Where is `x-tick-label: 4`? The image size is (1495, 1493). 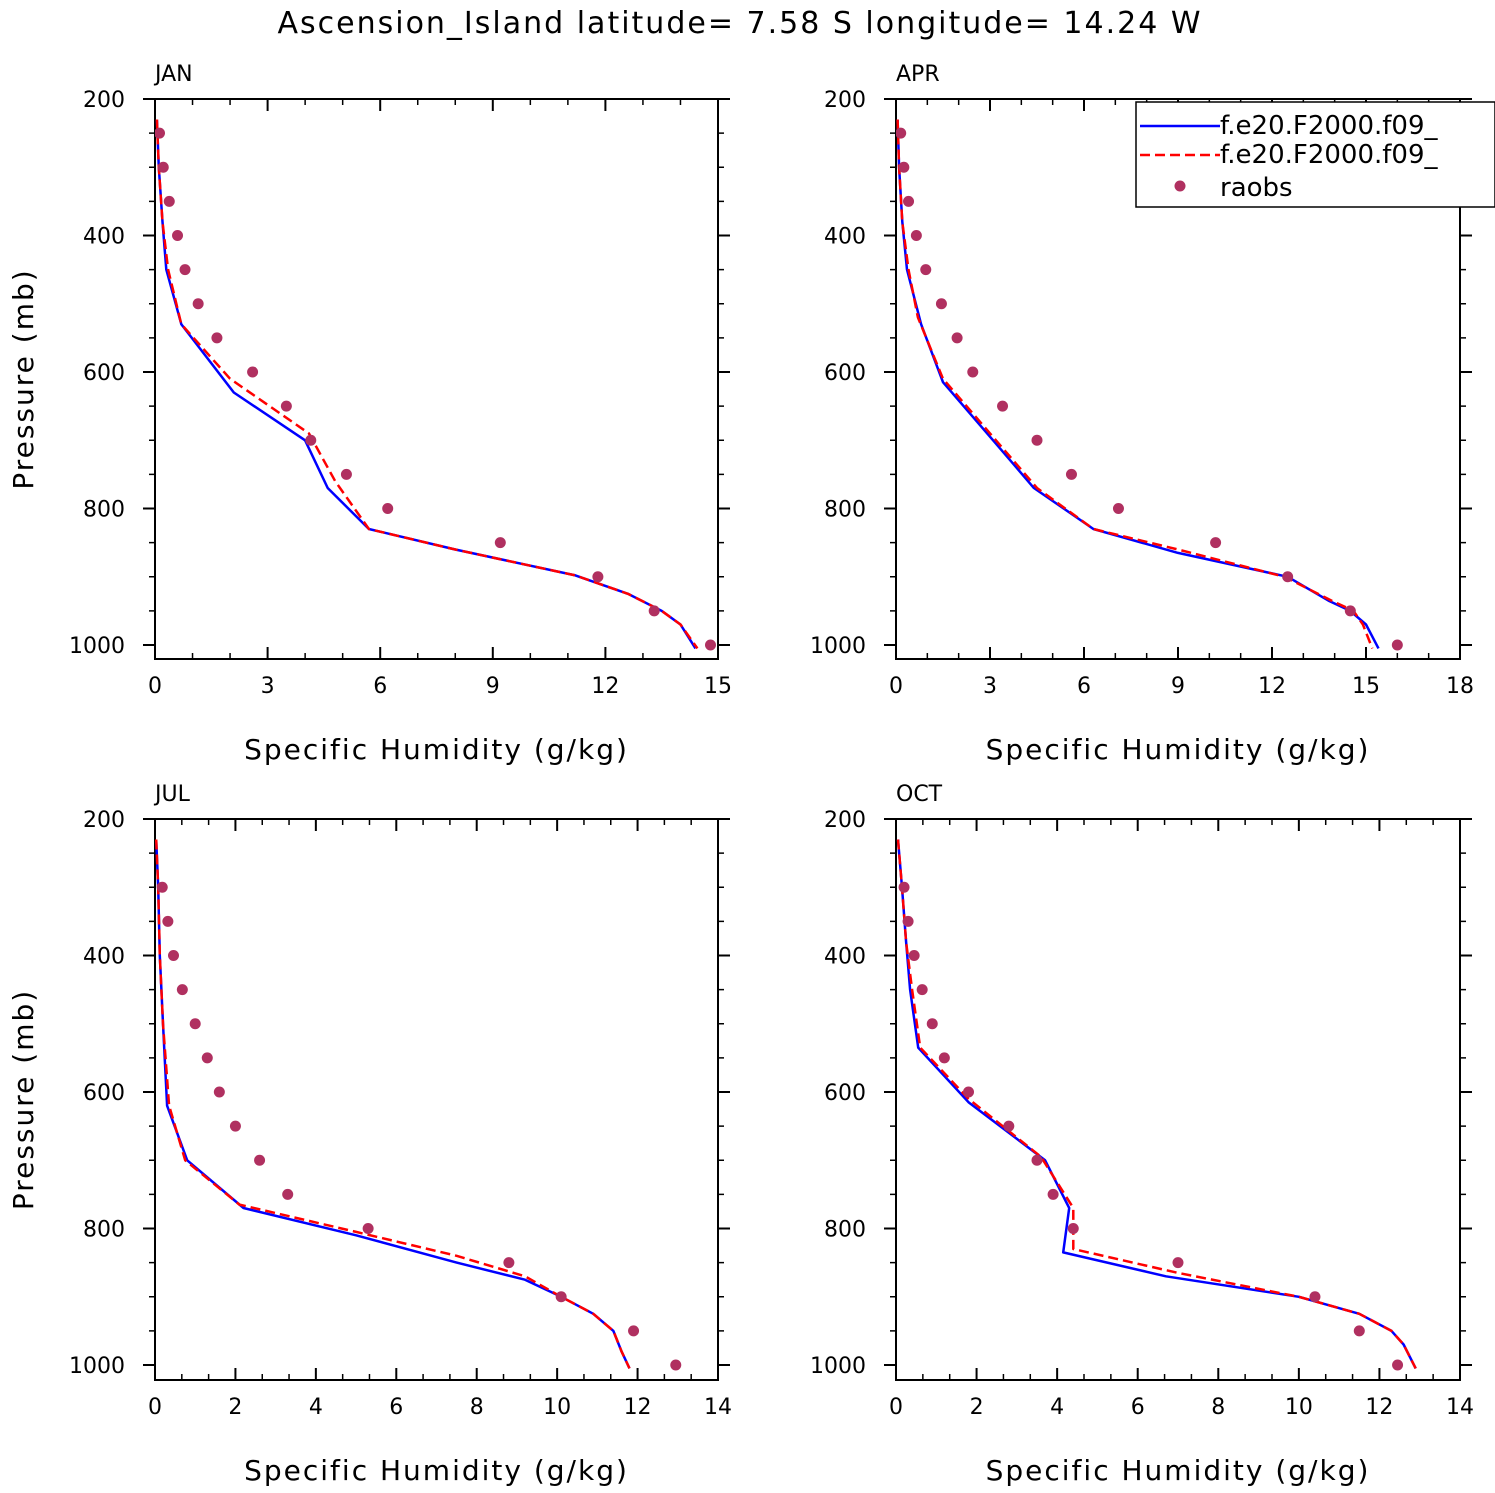
x-tick-label: 4 is located at coordinates (316, 1407).